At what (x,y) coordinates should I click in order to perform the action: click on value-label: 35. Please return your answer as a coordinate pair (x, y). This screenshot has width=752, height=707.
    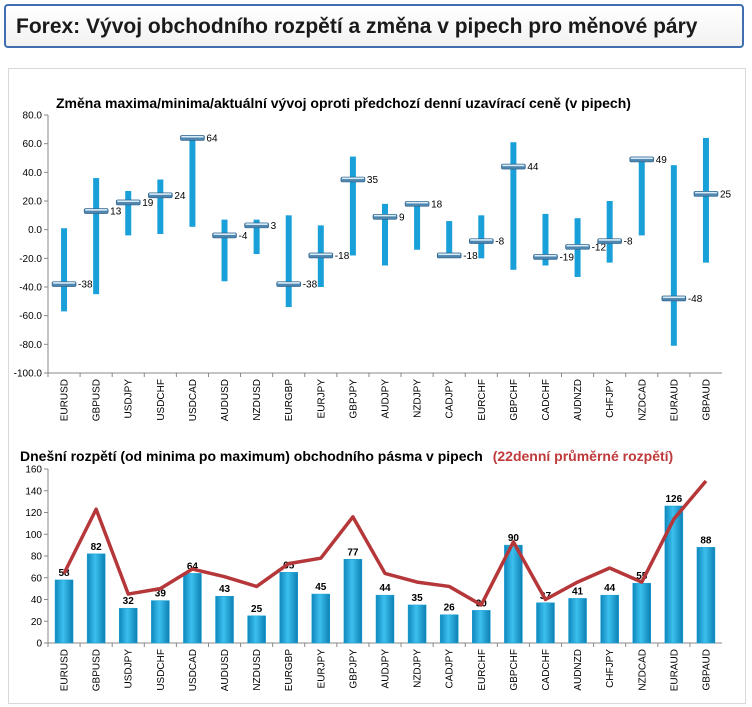
    Looking at the image, I should click on (373, 180).